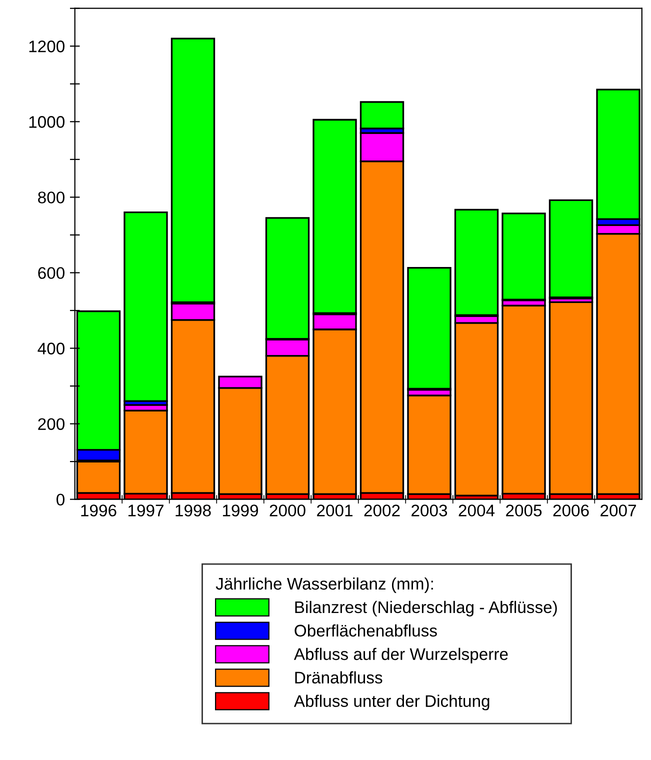  I want to click on y-tick-label: 600, so click(51, 273).